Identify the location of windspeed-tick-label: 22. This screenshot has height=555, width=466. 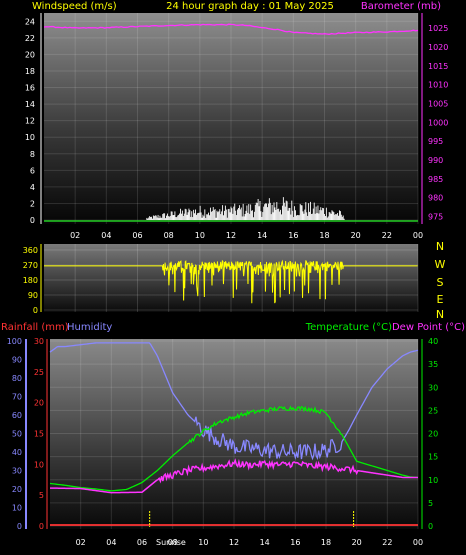
(30, 38).